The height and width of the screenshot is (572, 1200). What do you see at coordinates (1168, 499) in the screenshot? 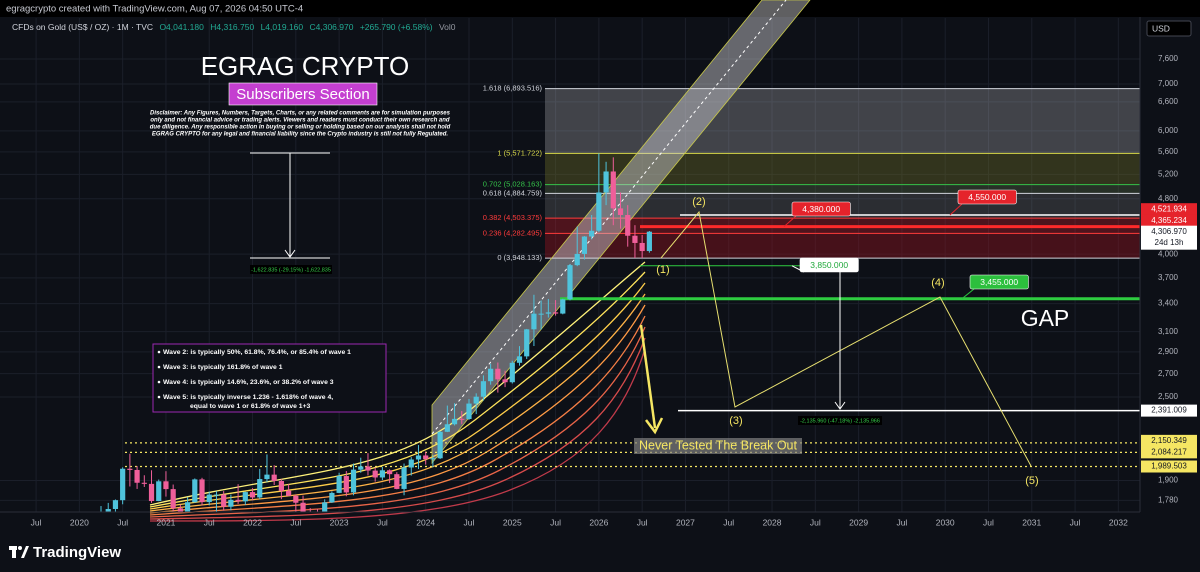
I see `y-tick-label: 1,780` at bounding box center [1168, 499].